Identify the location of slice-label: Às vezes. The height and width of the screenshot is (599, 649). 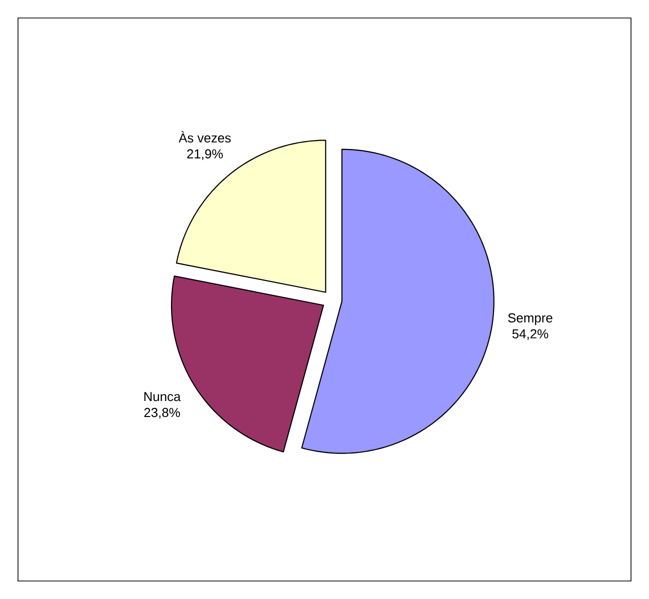
(204, 137).